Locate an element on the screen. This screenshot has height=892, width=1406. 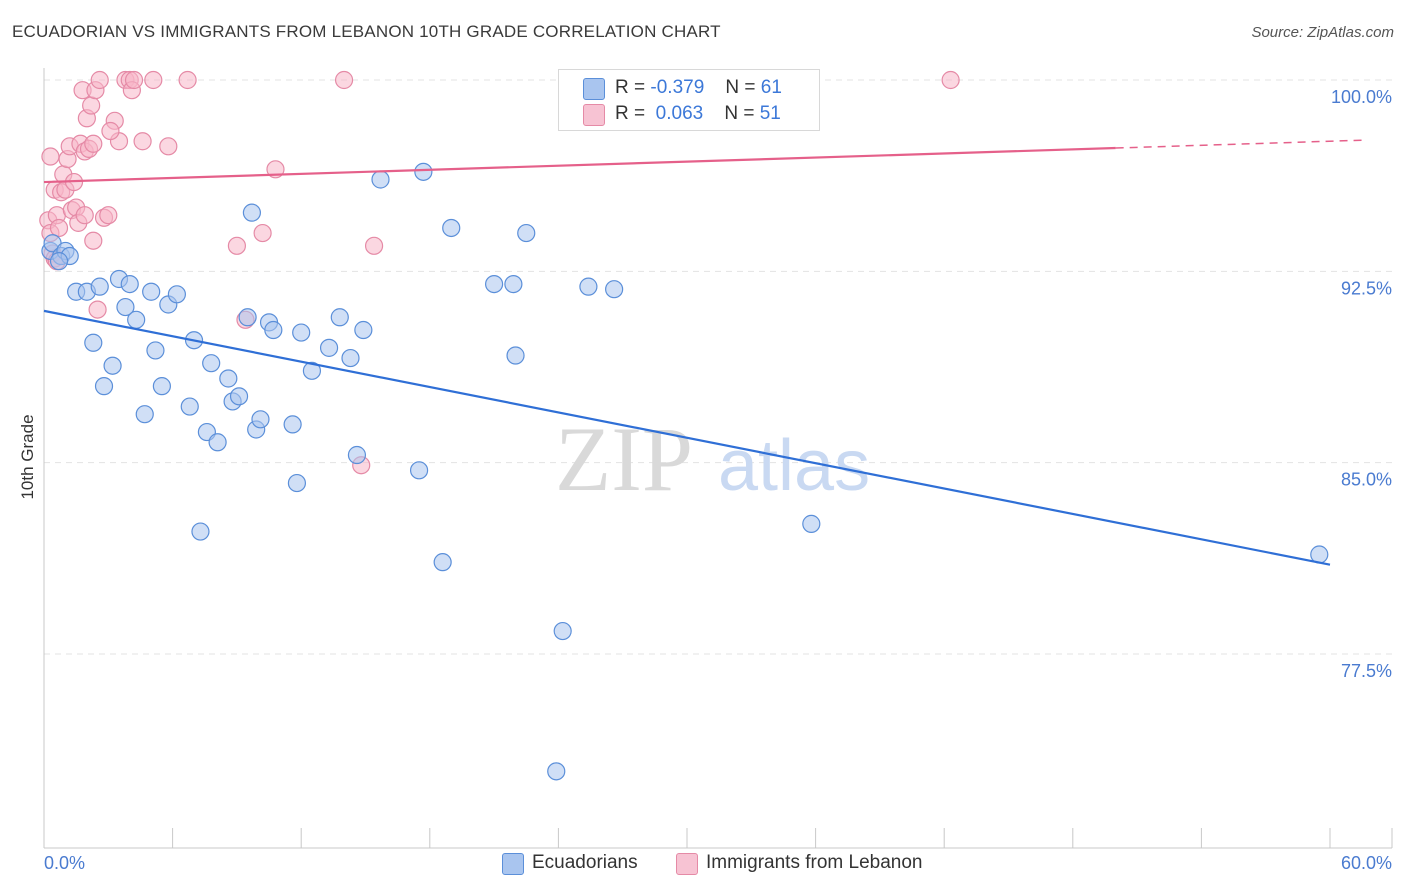
lebanon-trend-line is located at coordinates (579, 165).